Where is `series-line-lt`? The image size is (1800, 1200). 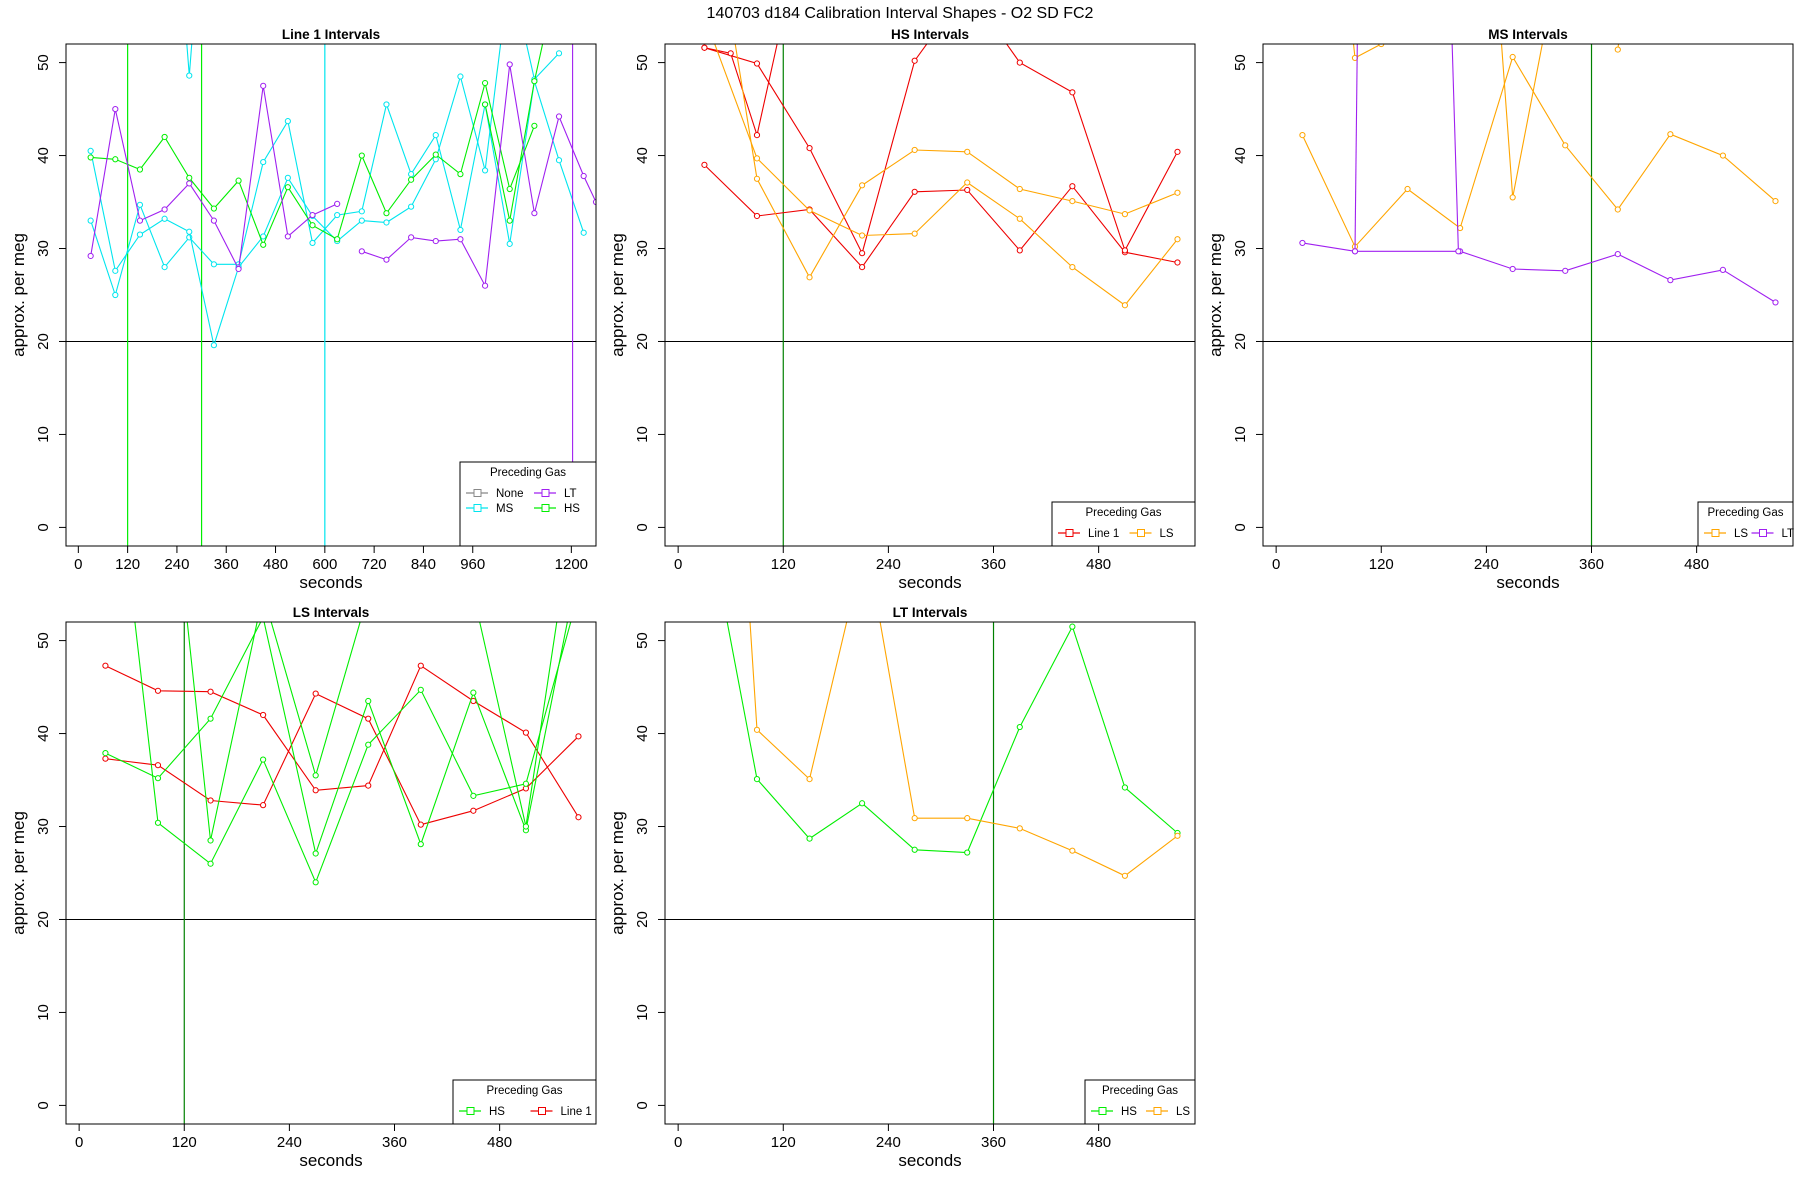
series-line-lt is located at coordinates (1455, 148).